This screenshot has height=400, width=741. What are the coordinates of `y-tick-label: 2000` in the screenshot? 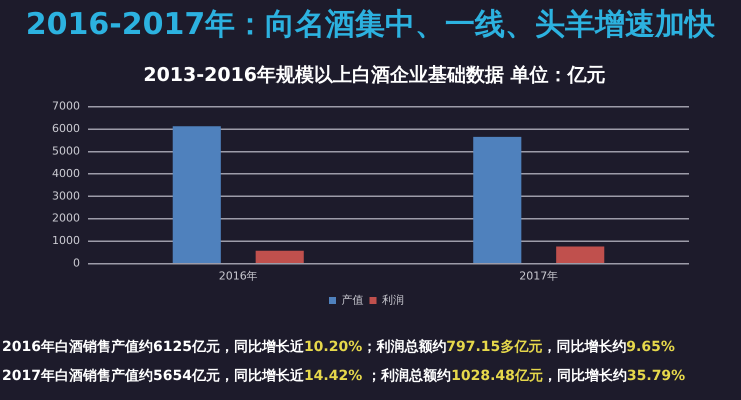 It's located at (66, 218).